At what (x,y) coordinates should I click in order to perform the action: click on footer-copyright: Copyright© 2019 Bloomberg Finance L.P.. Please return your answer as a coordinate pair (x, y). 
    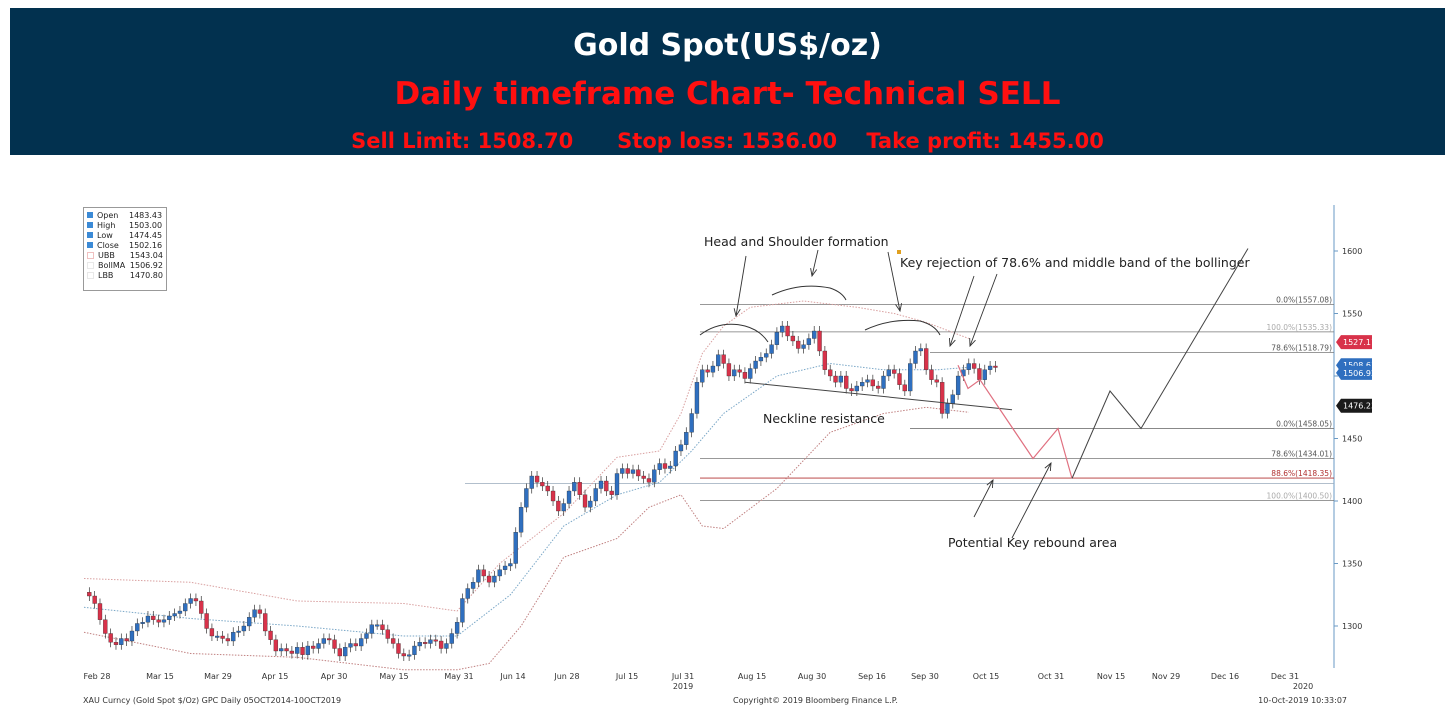
    Looking at the image, I should click on (815, 700).